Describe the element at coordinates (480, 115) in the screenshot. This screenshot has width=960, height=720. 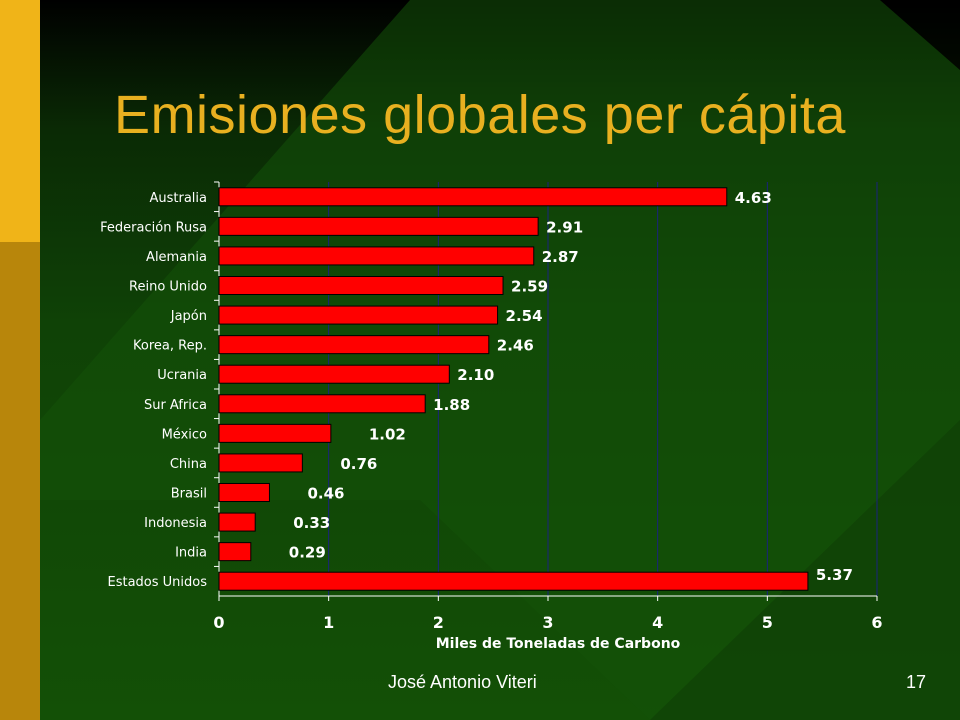
I see `slide-title: Emisiones globales per cápita` at that location.